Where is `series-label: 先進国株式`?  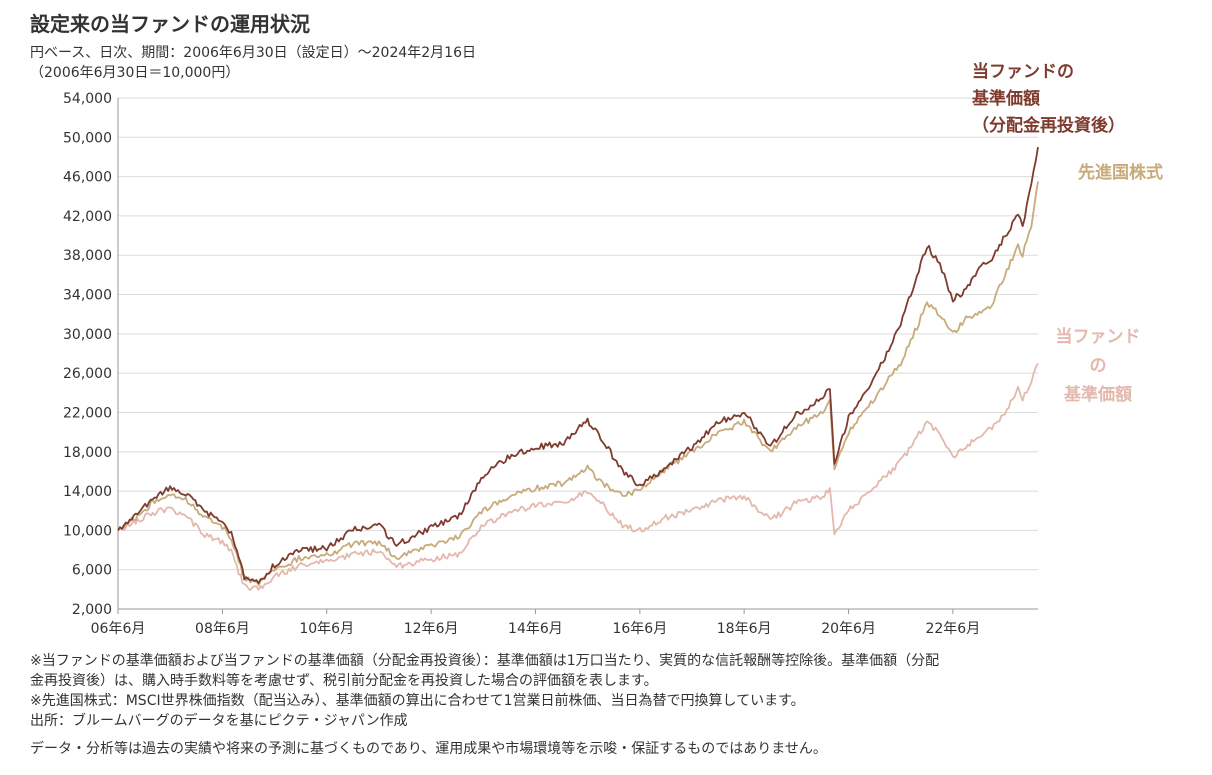 series-label: 先進国株式 is located at coordinates (1120, 172).